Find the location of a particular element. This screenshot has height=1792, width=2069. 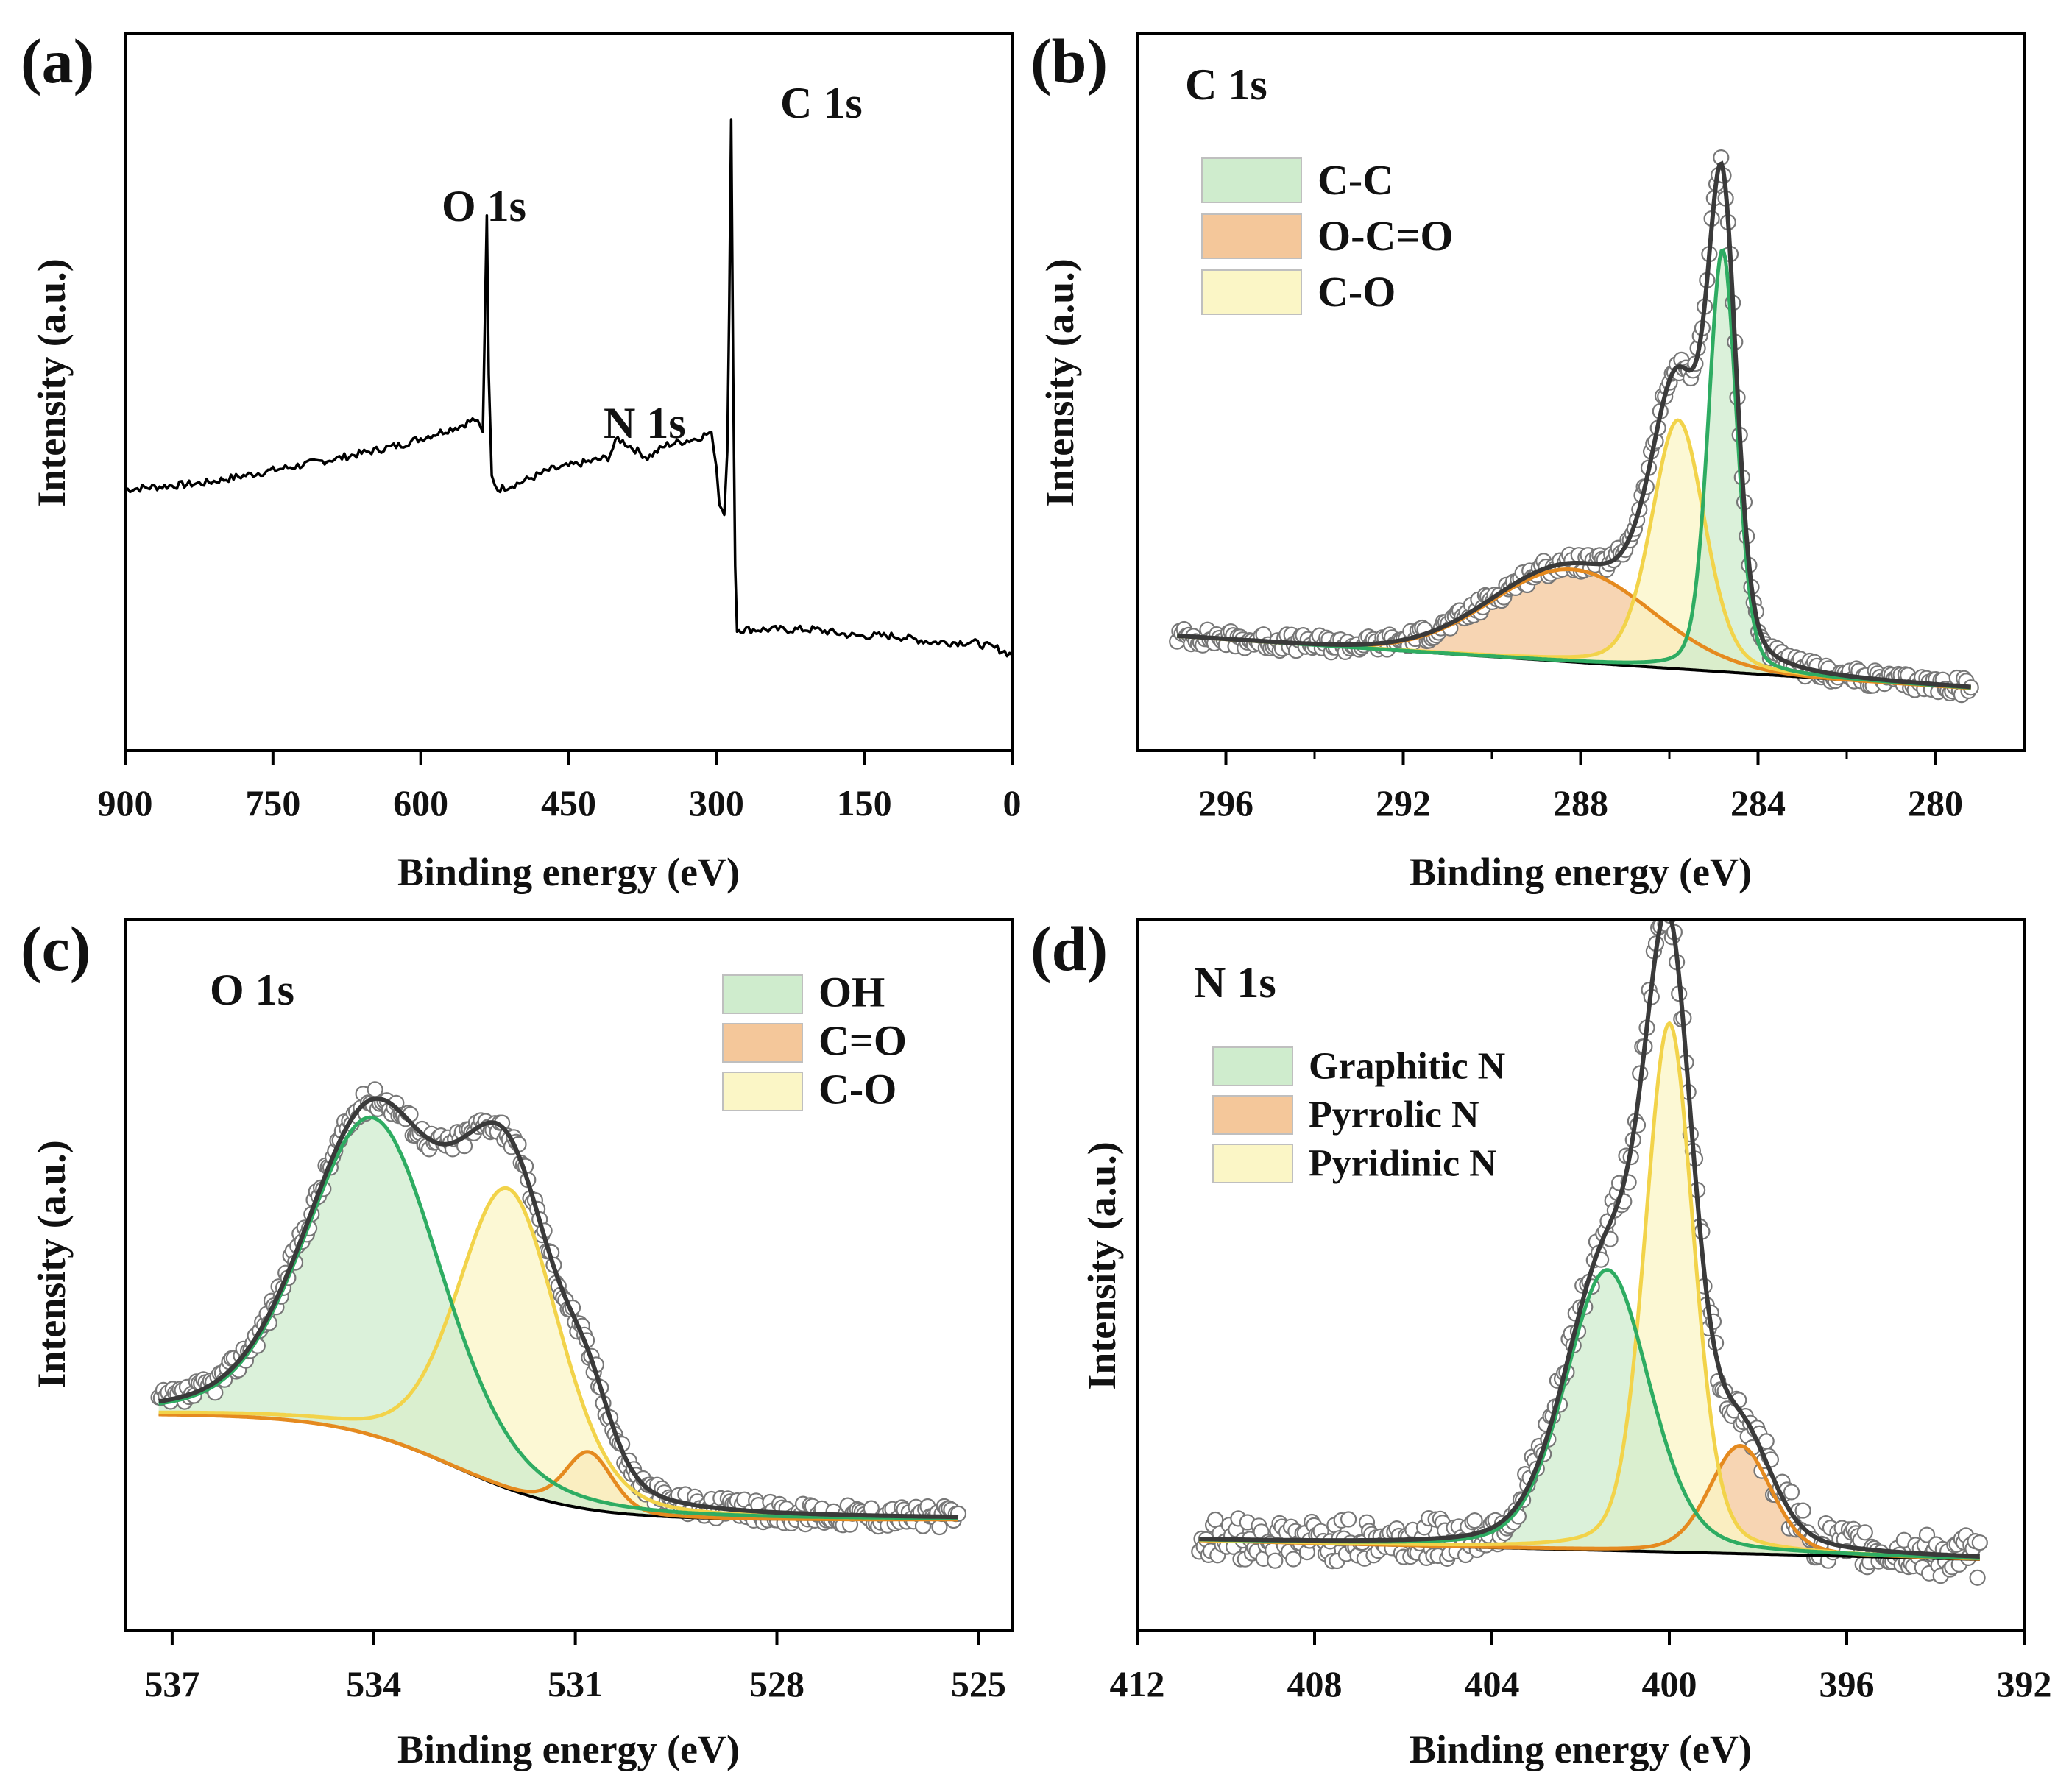

panel-label: (d) is located at coordinates (1069, 948).